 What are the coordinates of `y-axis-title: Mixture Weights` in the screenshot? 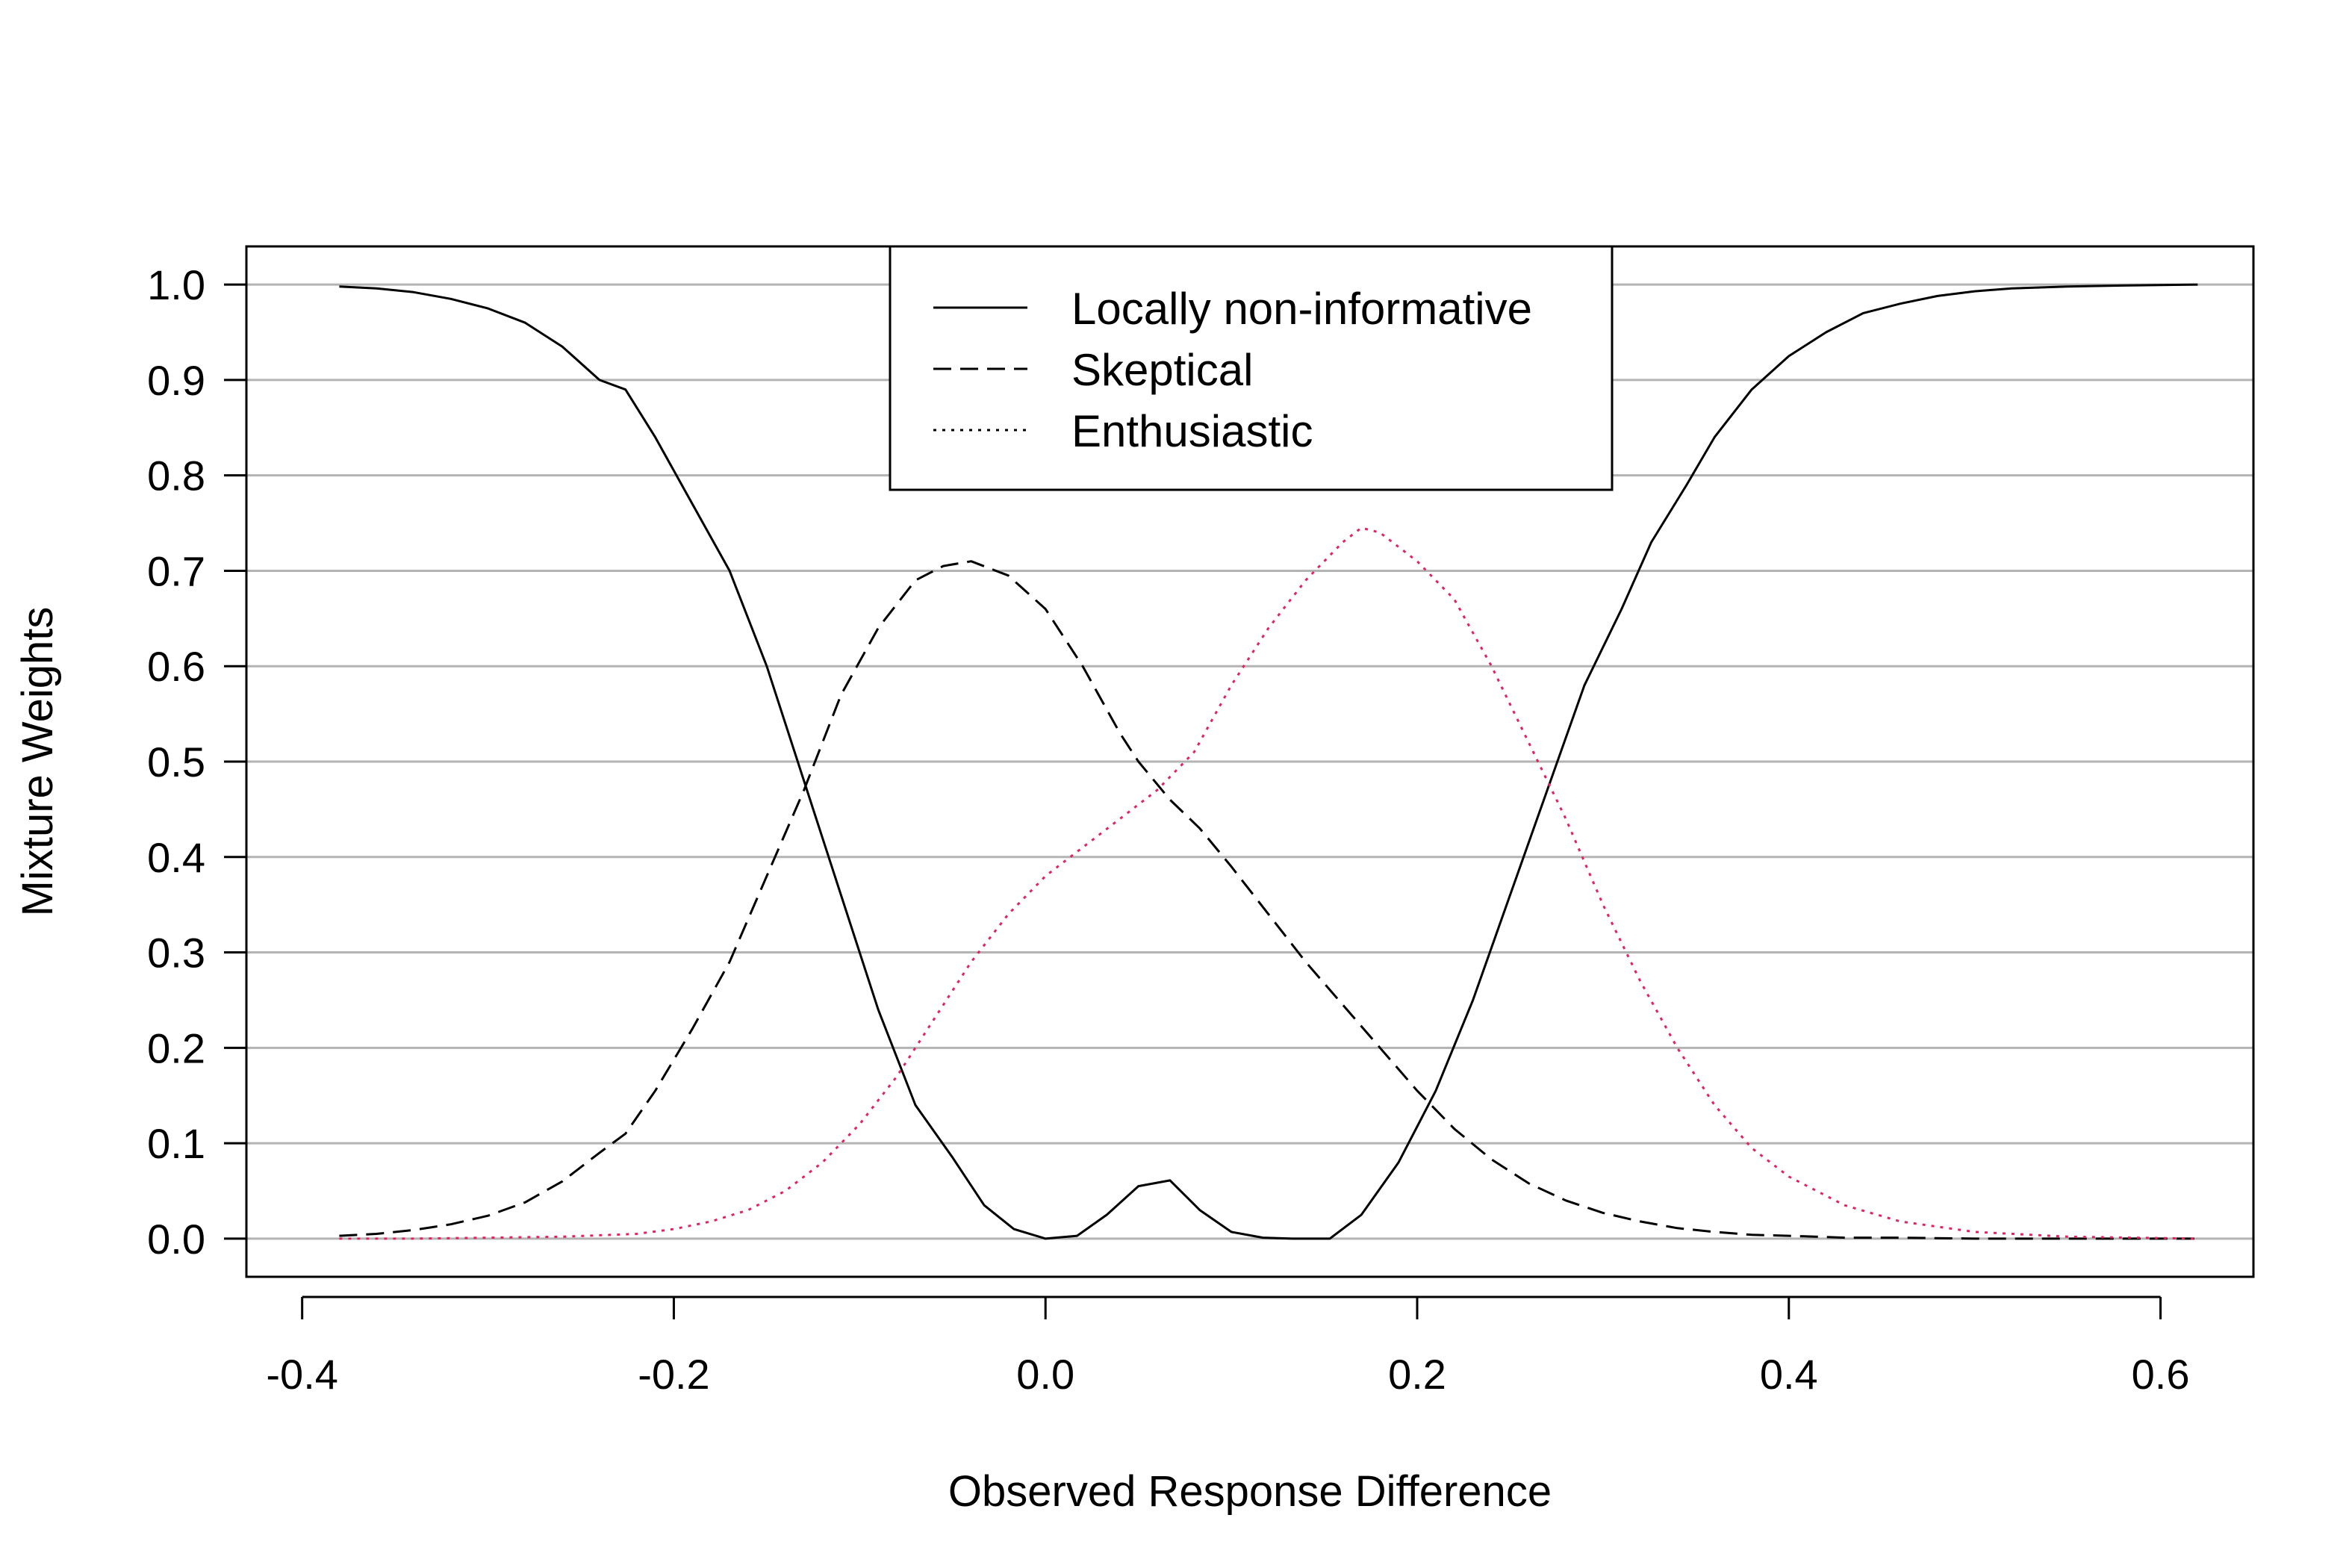 It's located at (37, 762).